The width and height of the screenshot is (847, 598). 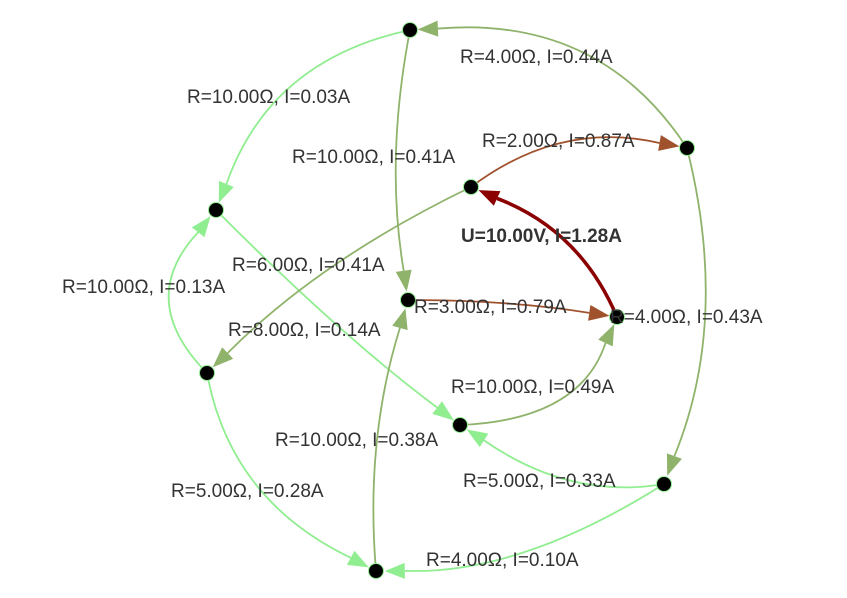 I want to click on e-n7-n6-wire, so click(x=533, y=384).